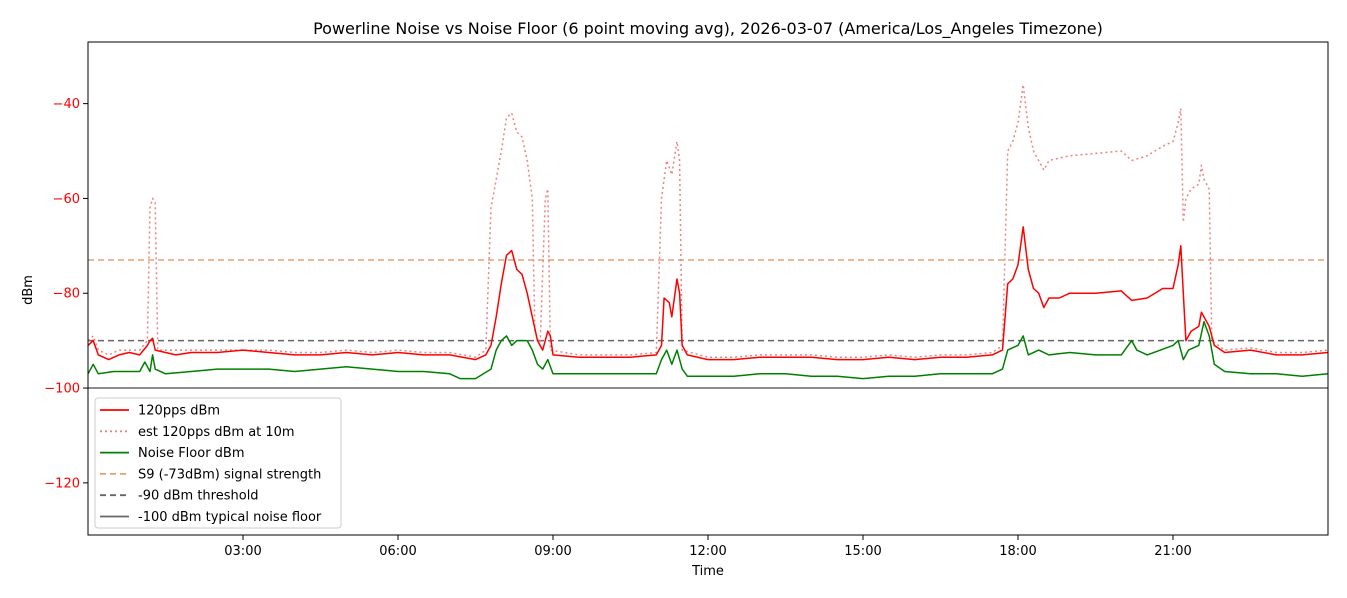  What do you see at coordinates (62, 389) in the screenshot?
I see `y-tick-label-3: −100` at bounding box center [62, 389].